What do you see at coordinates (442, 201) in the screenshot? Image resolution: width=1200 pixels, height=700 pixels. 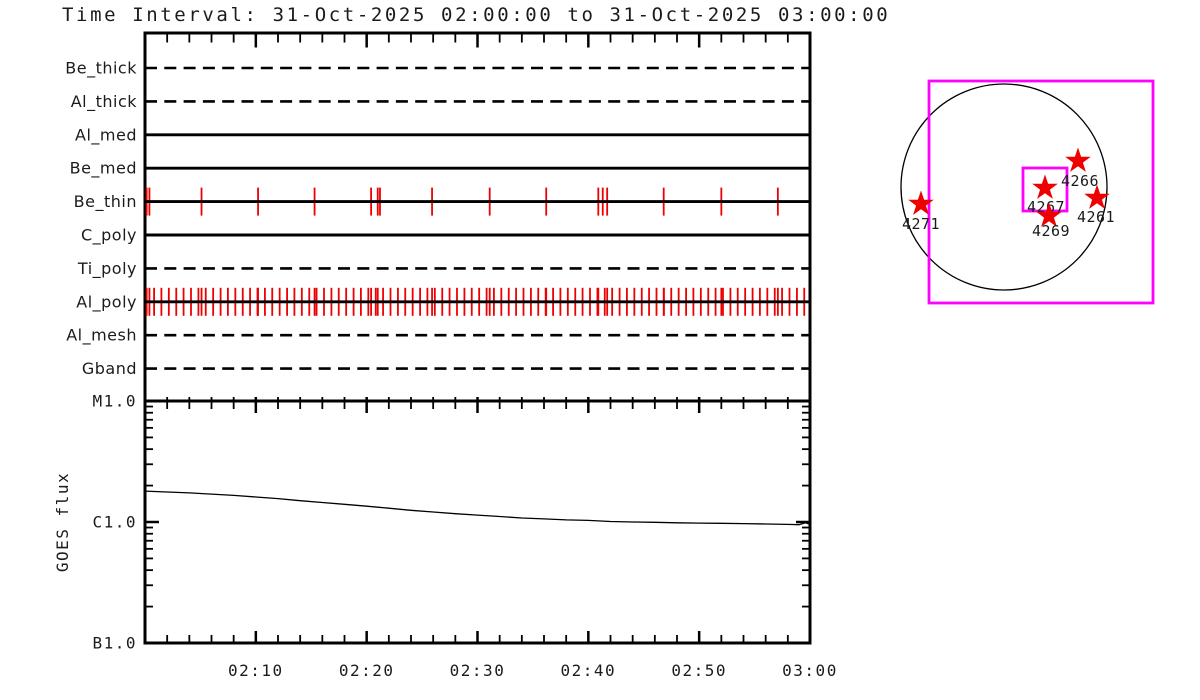 I see `filter-row-Be_thin: Be_thin` at bounding box center [442, 201].